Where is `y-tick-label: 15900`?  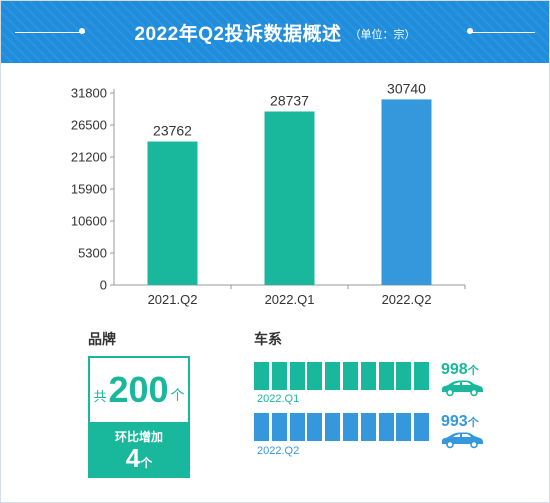 y-tick-label: 15900 is located at coordinates (89, 189).